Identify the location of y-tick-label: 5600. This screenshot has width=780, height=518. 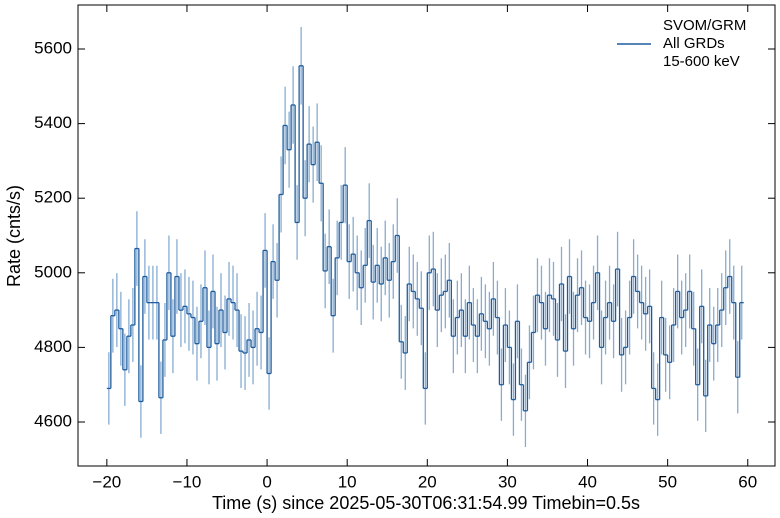
(53, 47).